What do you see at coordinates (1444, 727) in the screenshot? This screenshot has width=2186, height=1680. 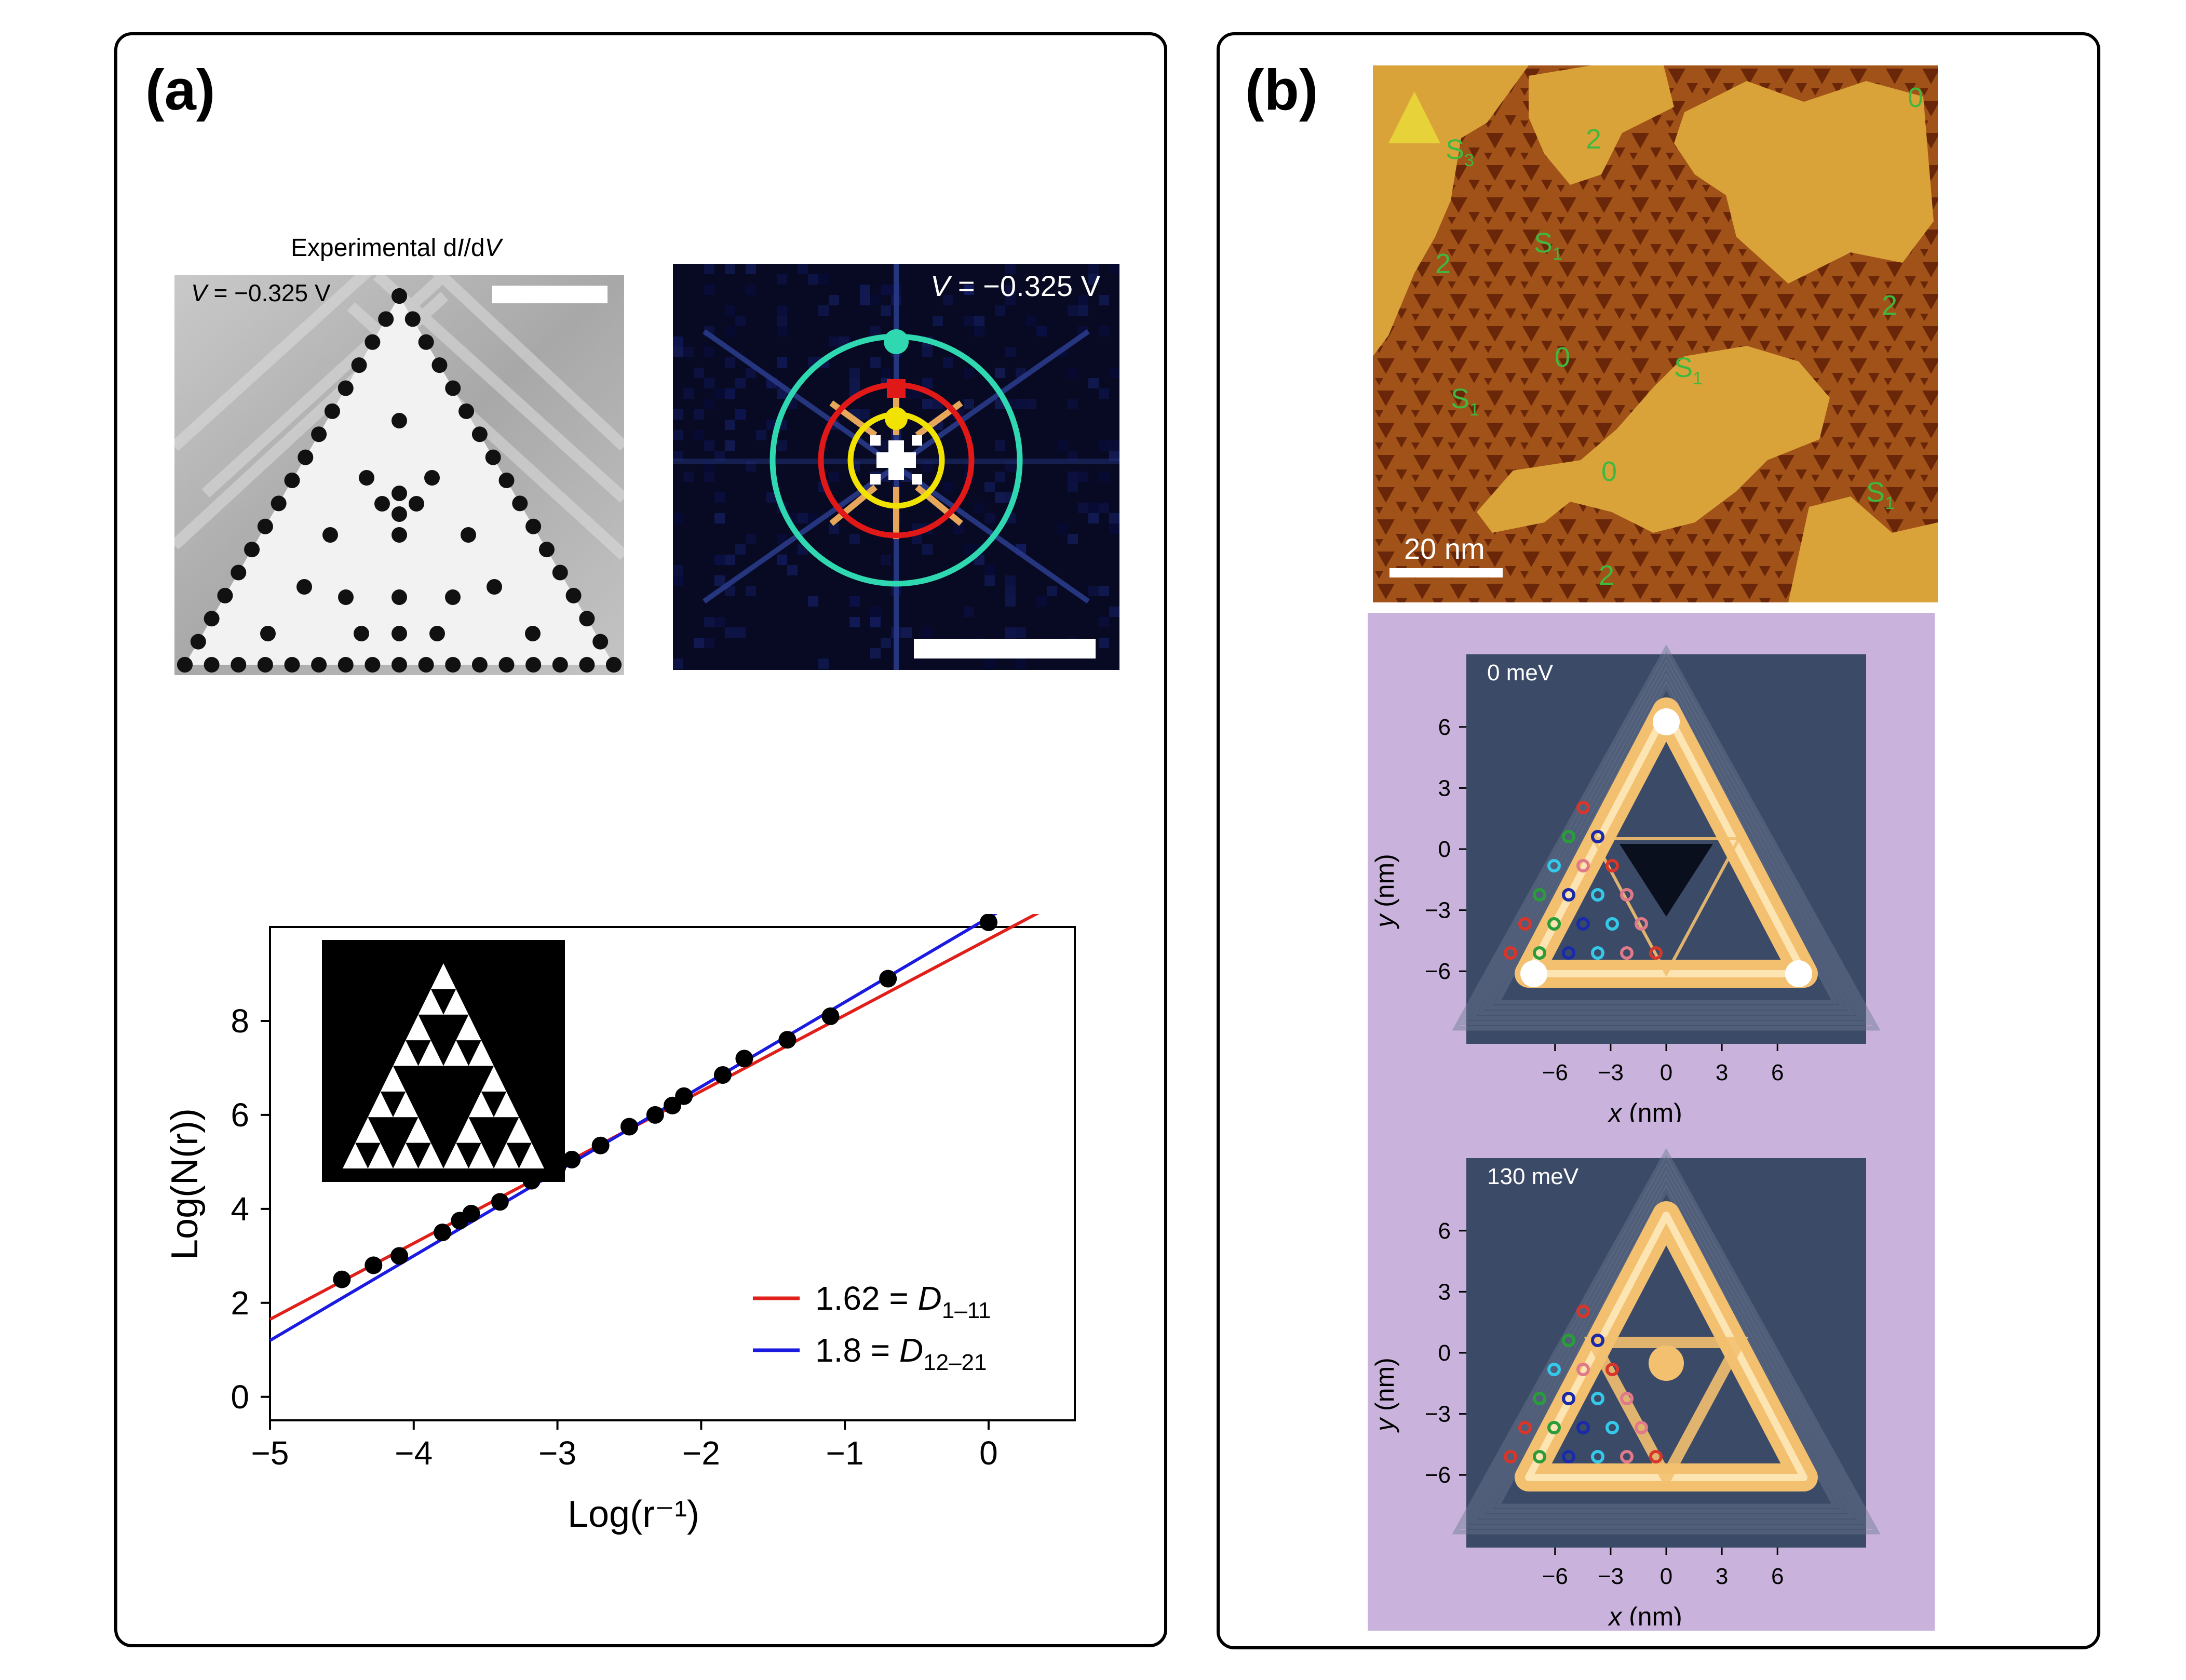 I see `y-tick-label: 6` at bounding box center [1444, 727].